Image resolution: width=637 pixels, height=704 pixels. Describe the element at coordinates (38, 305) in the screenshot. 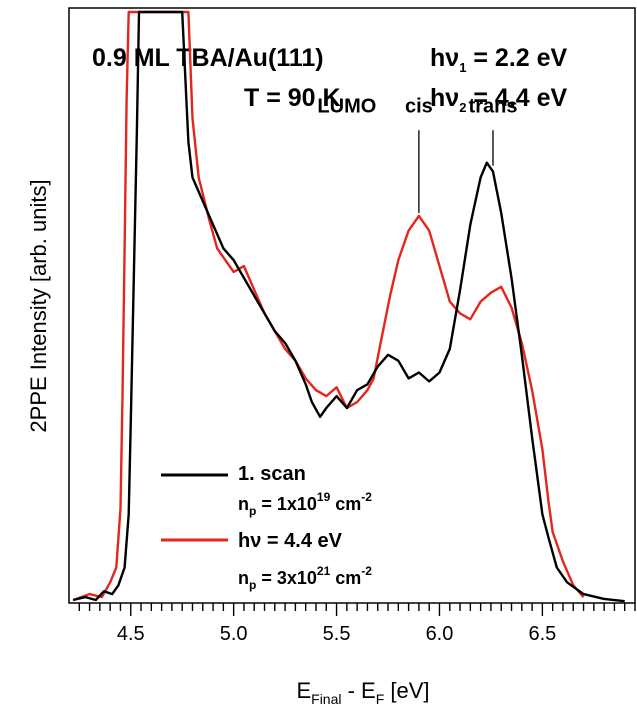

I see `y-axis-label: 2PPE Intensity [arb. units]` at that location.